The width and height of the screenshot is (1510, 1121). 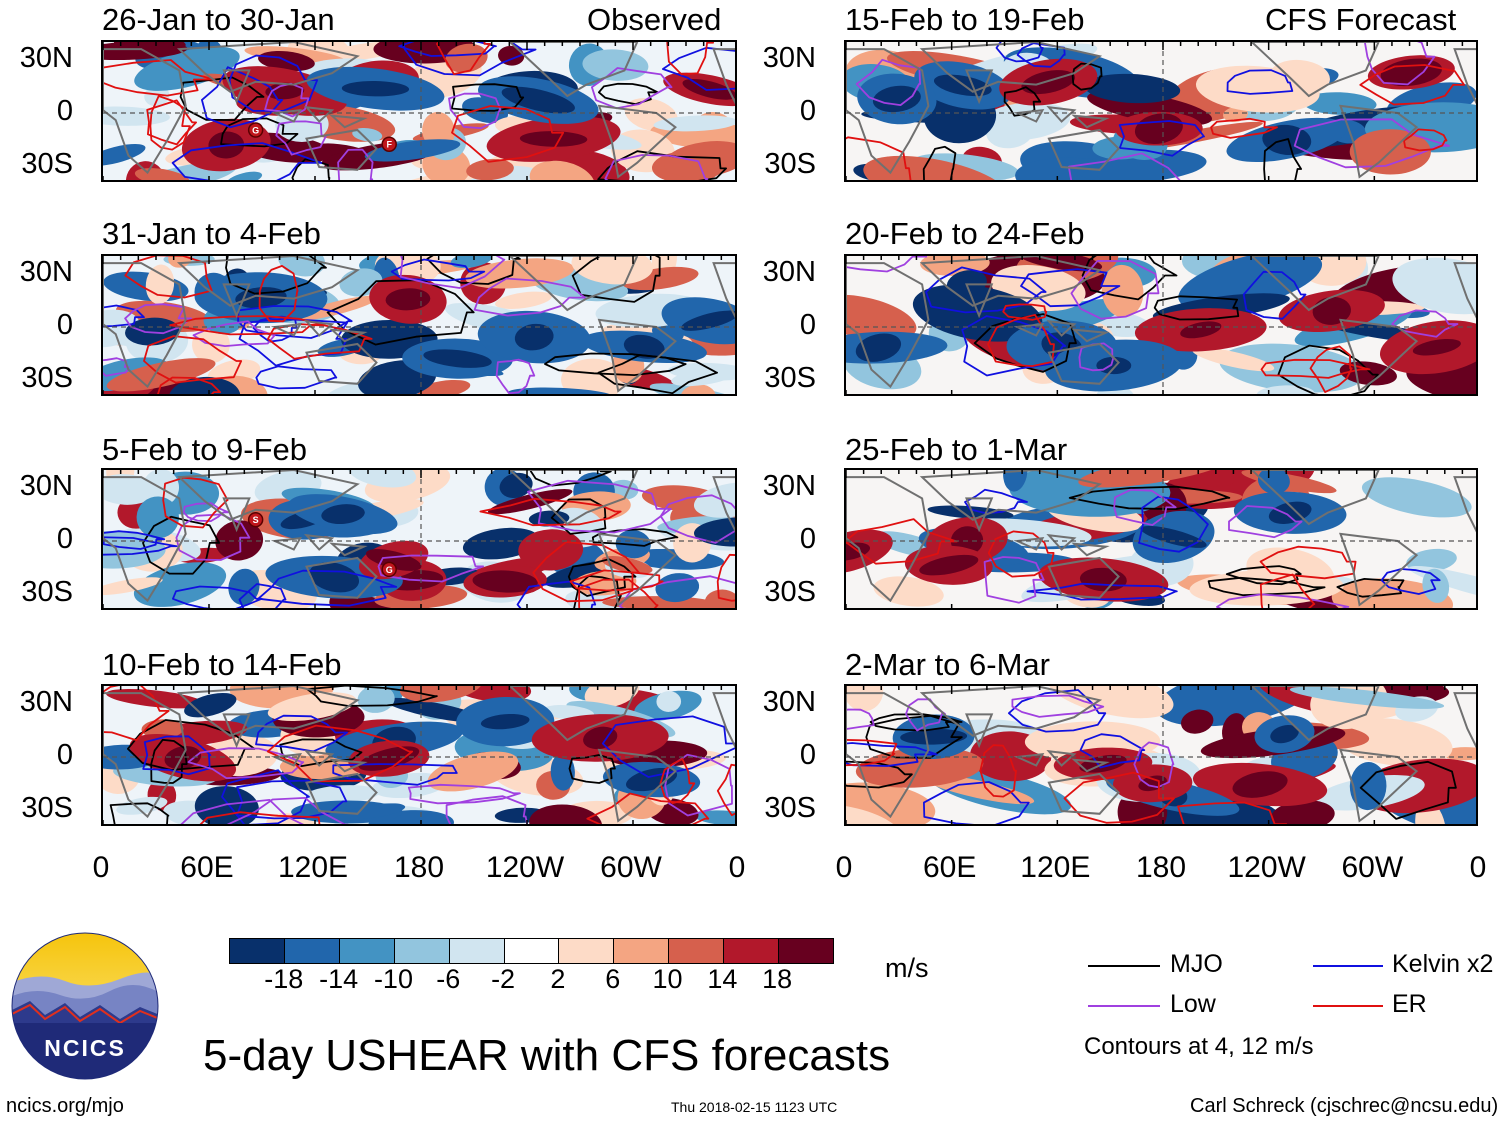 I want to click on latitude-label: 30N, so click(x=46, y=485).